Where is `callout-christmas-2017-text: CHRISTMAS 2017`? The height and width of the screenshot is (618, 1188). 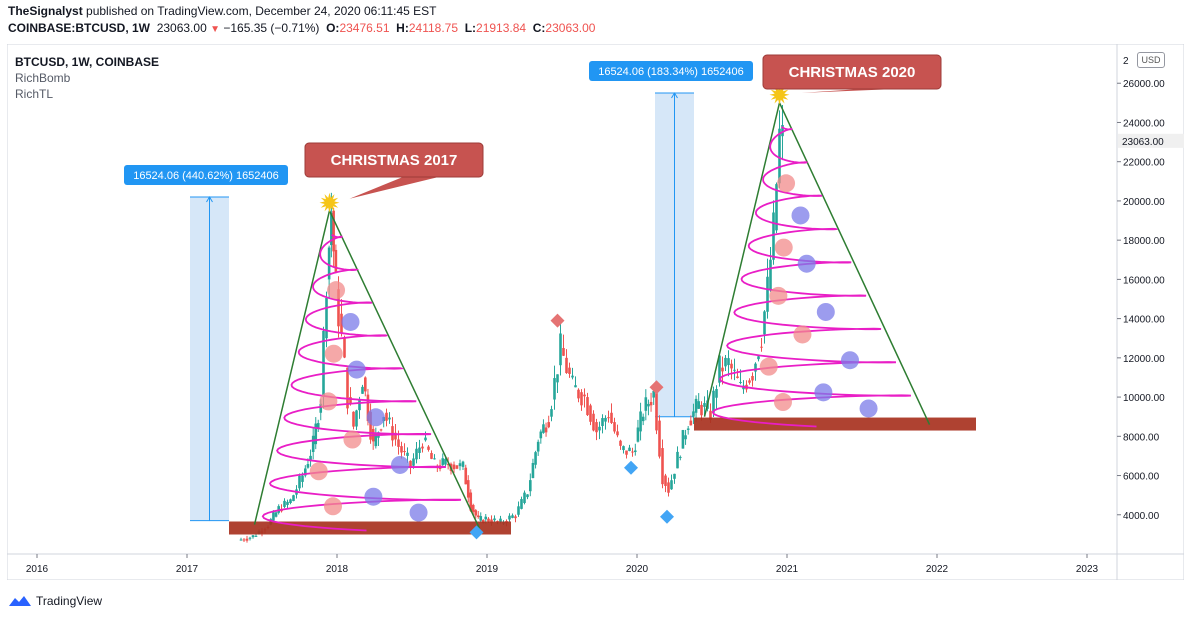
callout-christmas-2017-text: CHRISTMAS 2017 is located at coordinates (394, 160).